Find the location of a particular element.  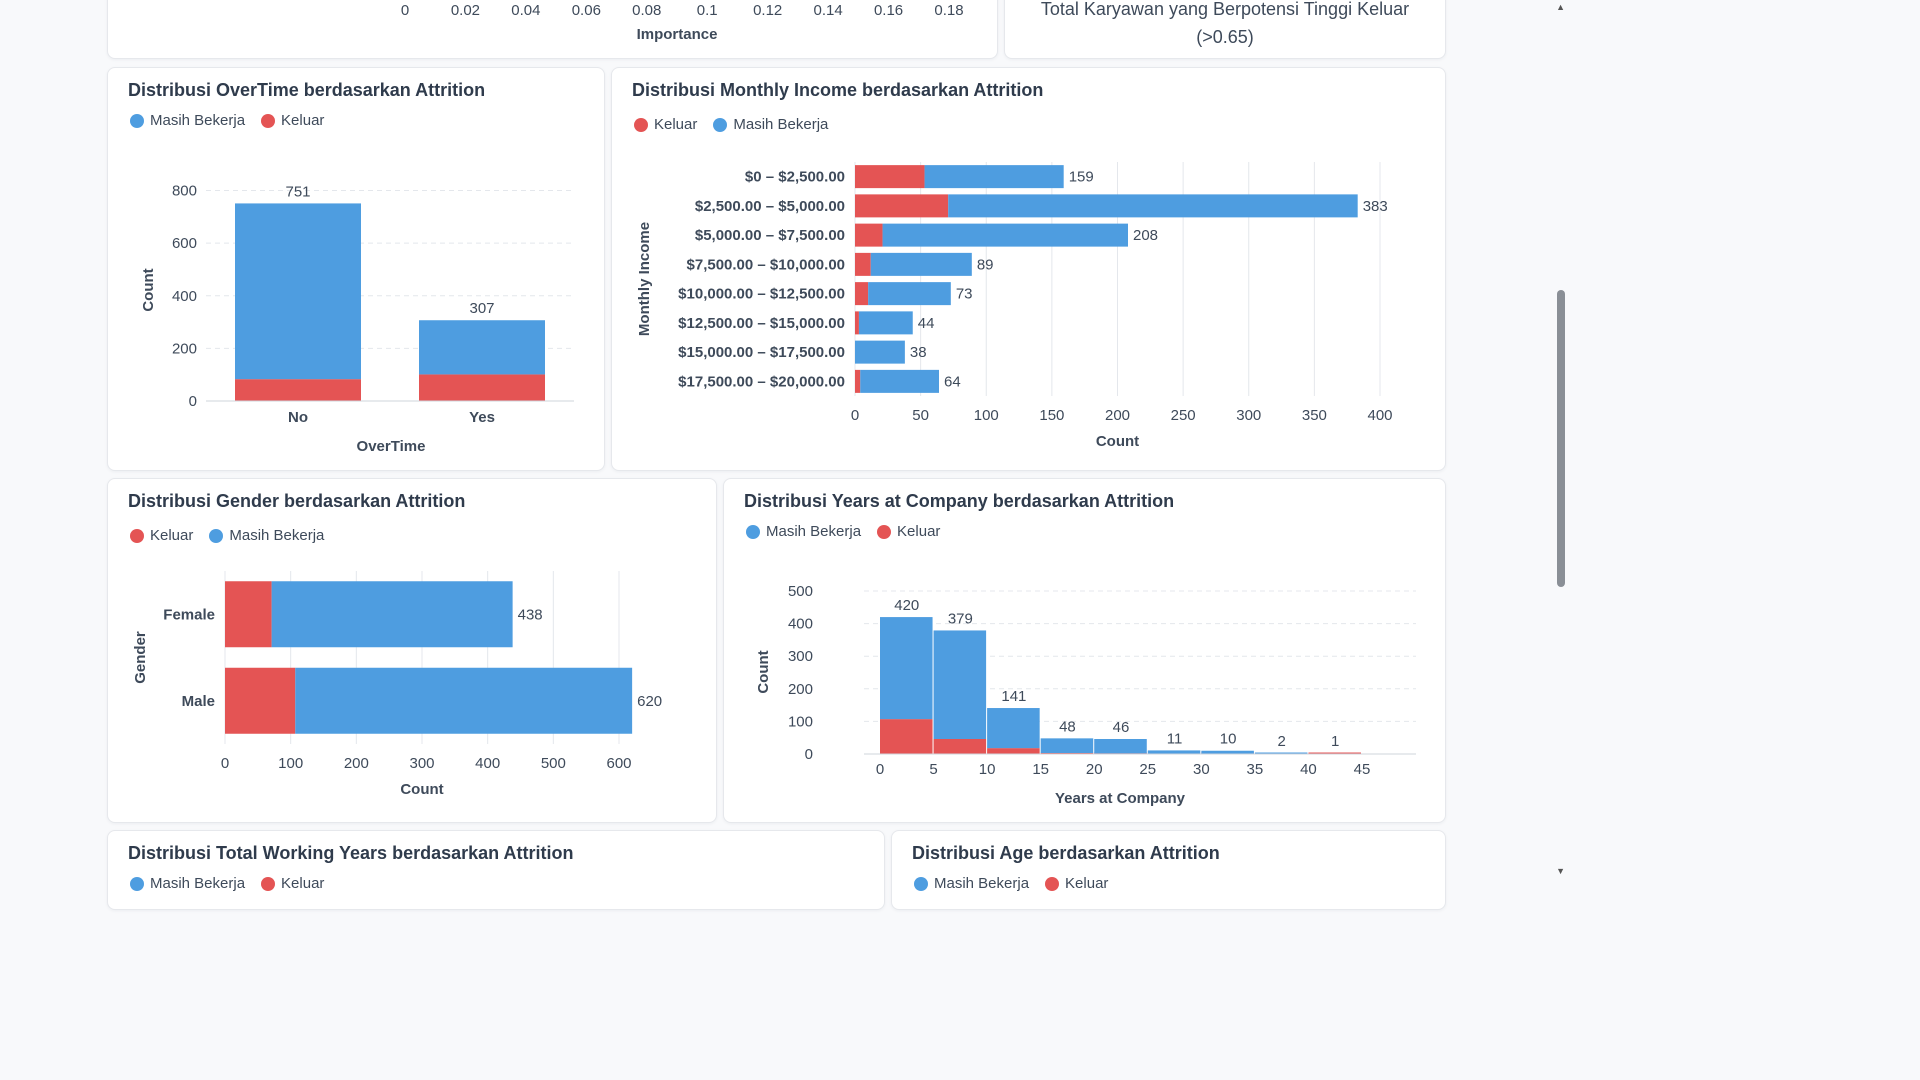

y-tick-label: $17,500.00 – $20,000.00 is located at coordinates (761, 381).